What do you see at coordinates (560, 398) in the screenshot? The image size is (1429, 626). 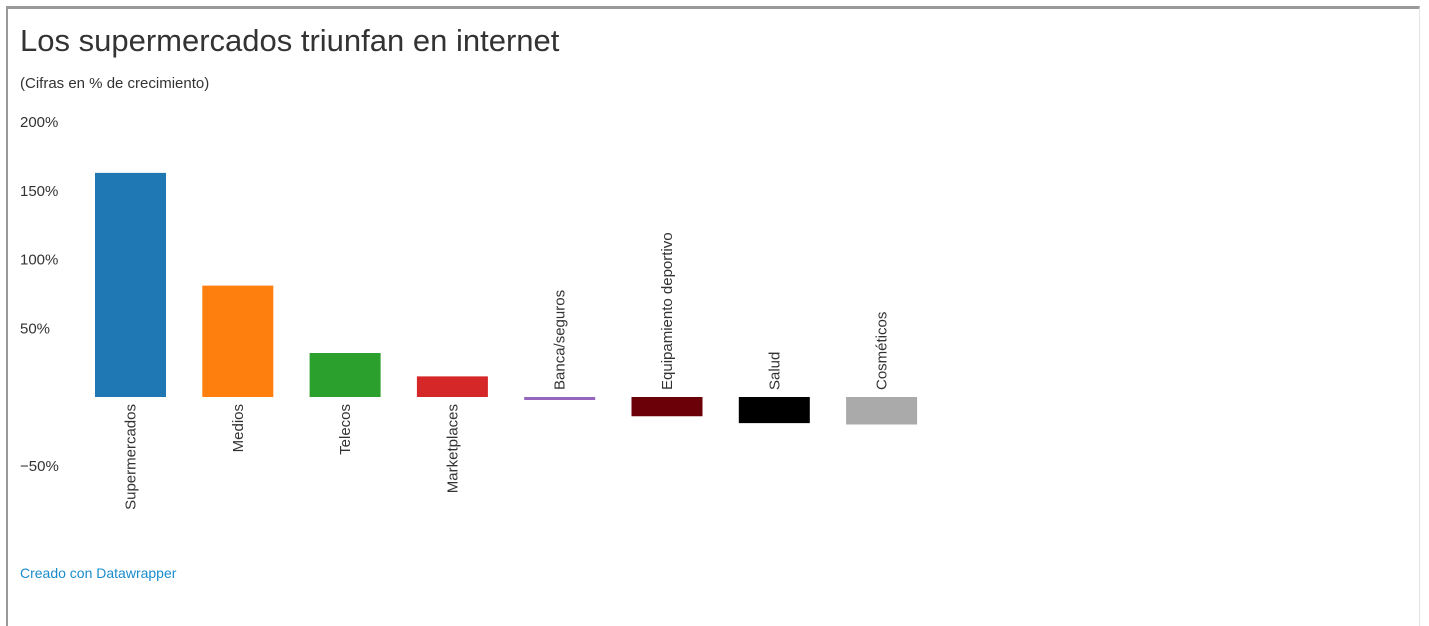 I see `bar-banca-seguros` at bounding box center [560, 398].